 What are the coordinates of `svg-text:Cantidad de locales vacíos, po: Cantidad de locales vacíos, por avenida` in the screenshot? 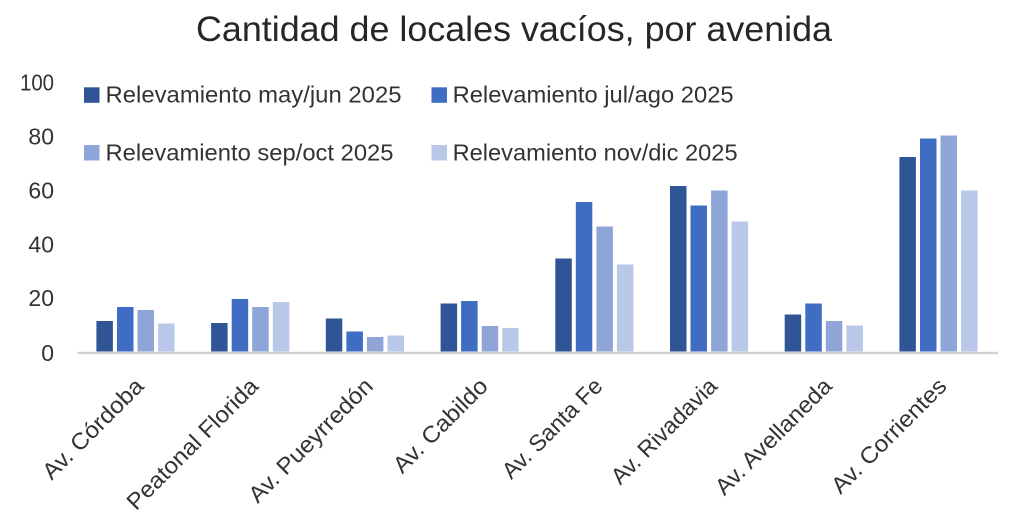 It's located at (514, 29).